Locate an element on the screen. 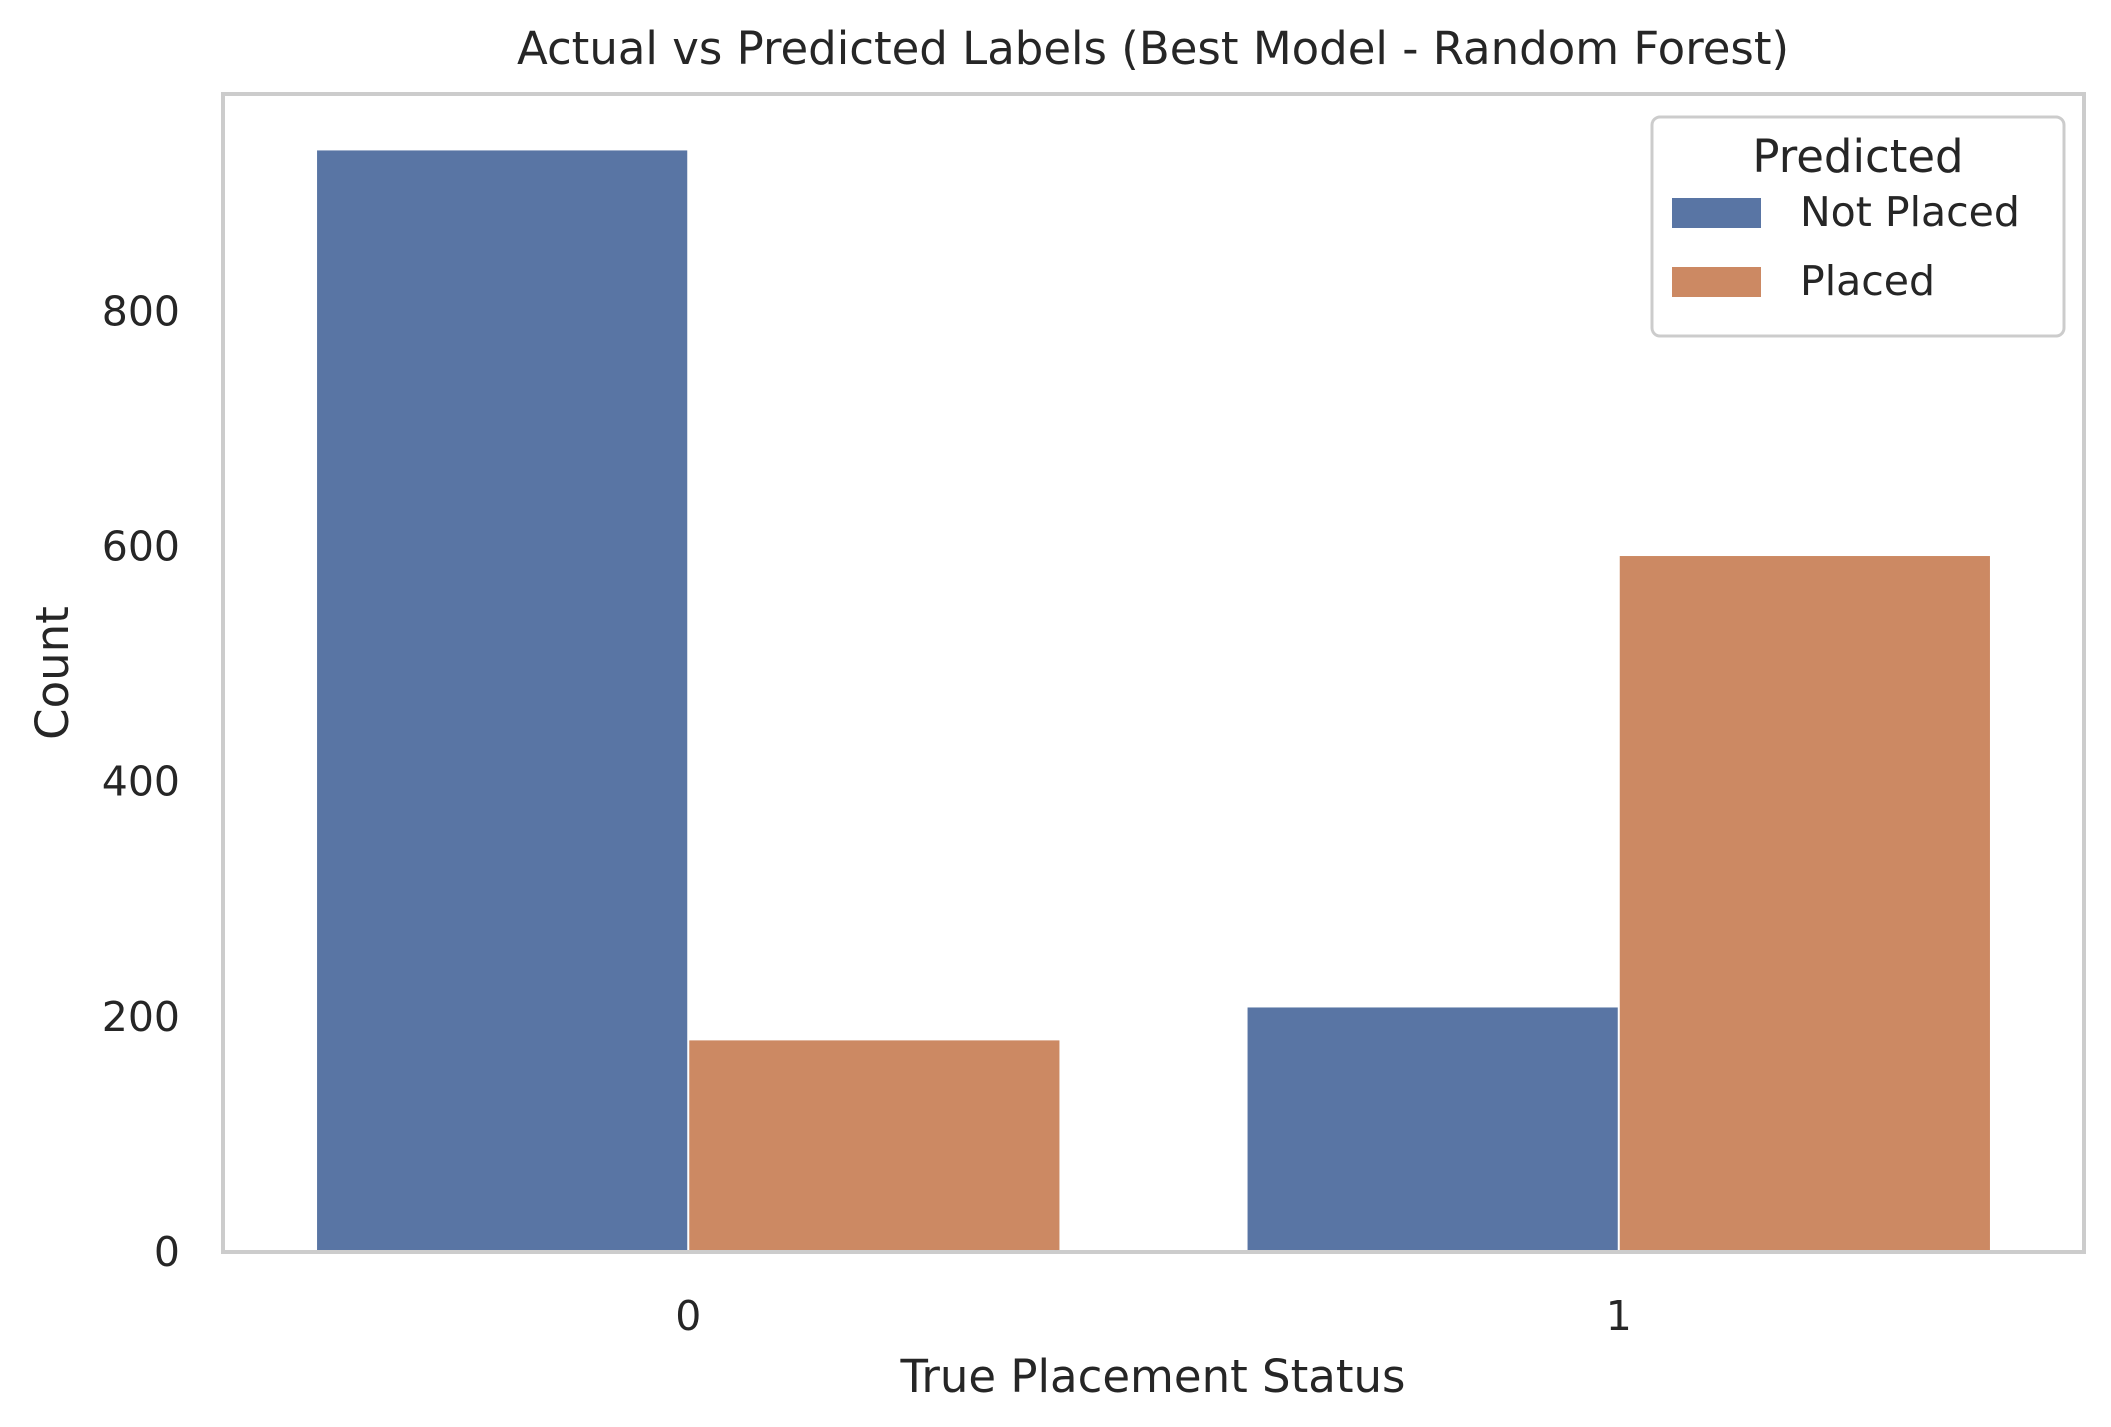 This screenshot has width=2111, height=1427. legend-label-not-placed: Not Placed is located at coordinates (1910, 212).